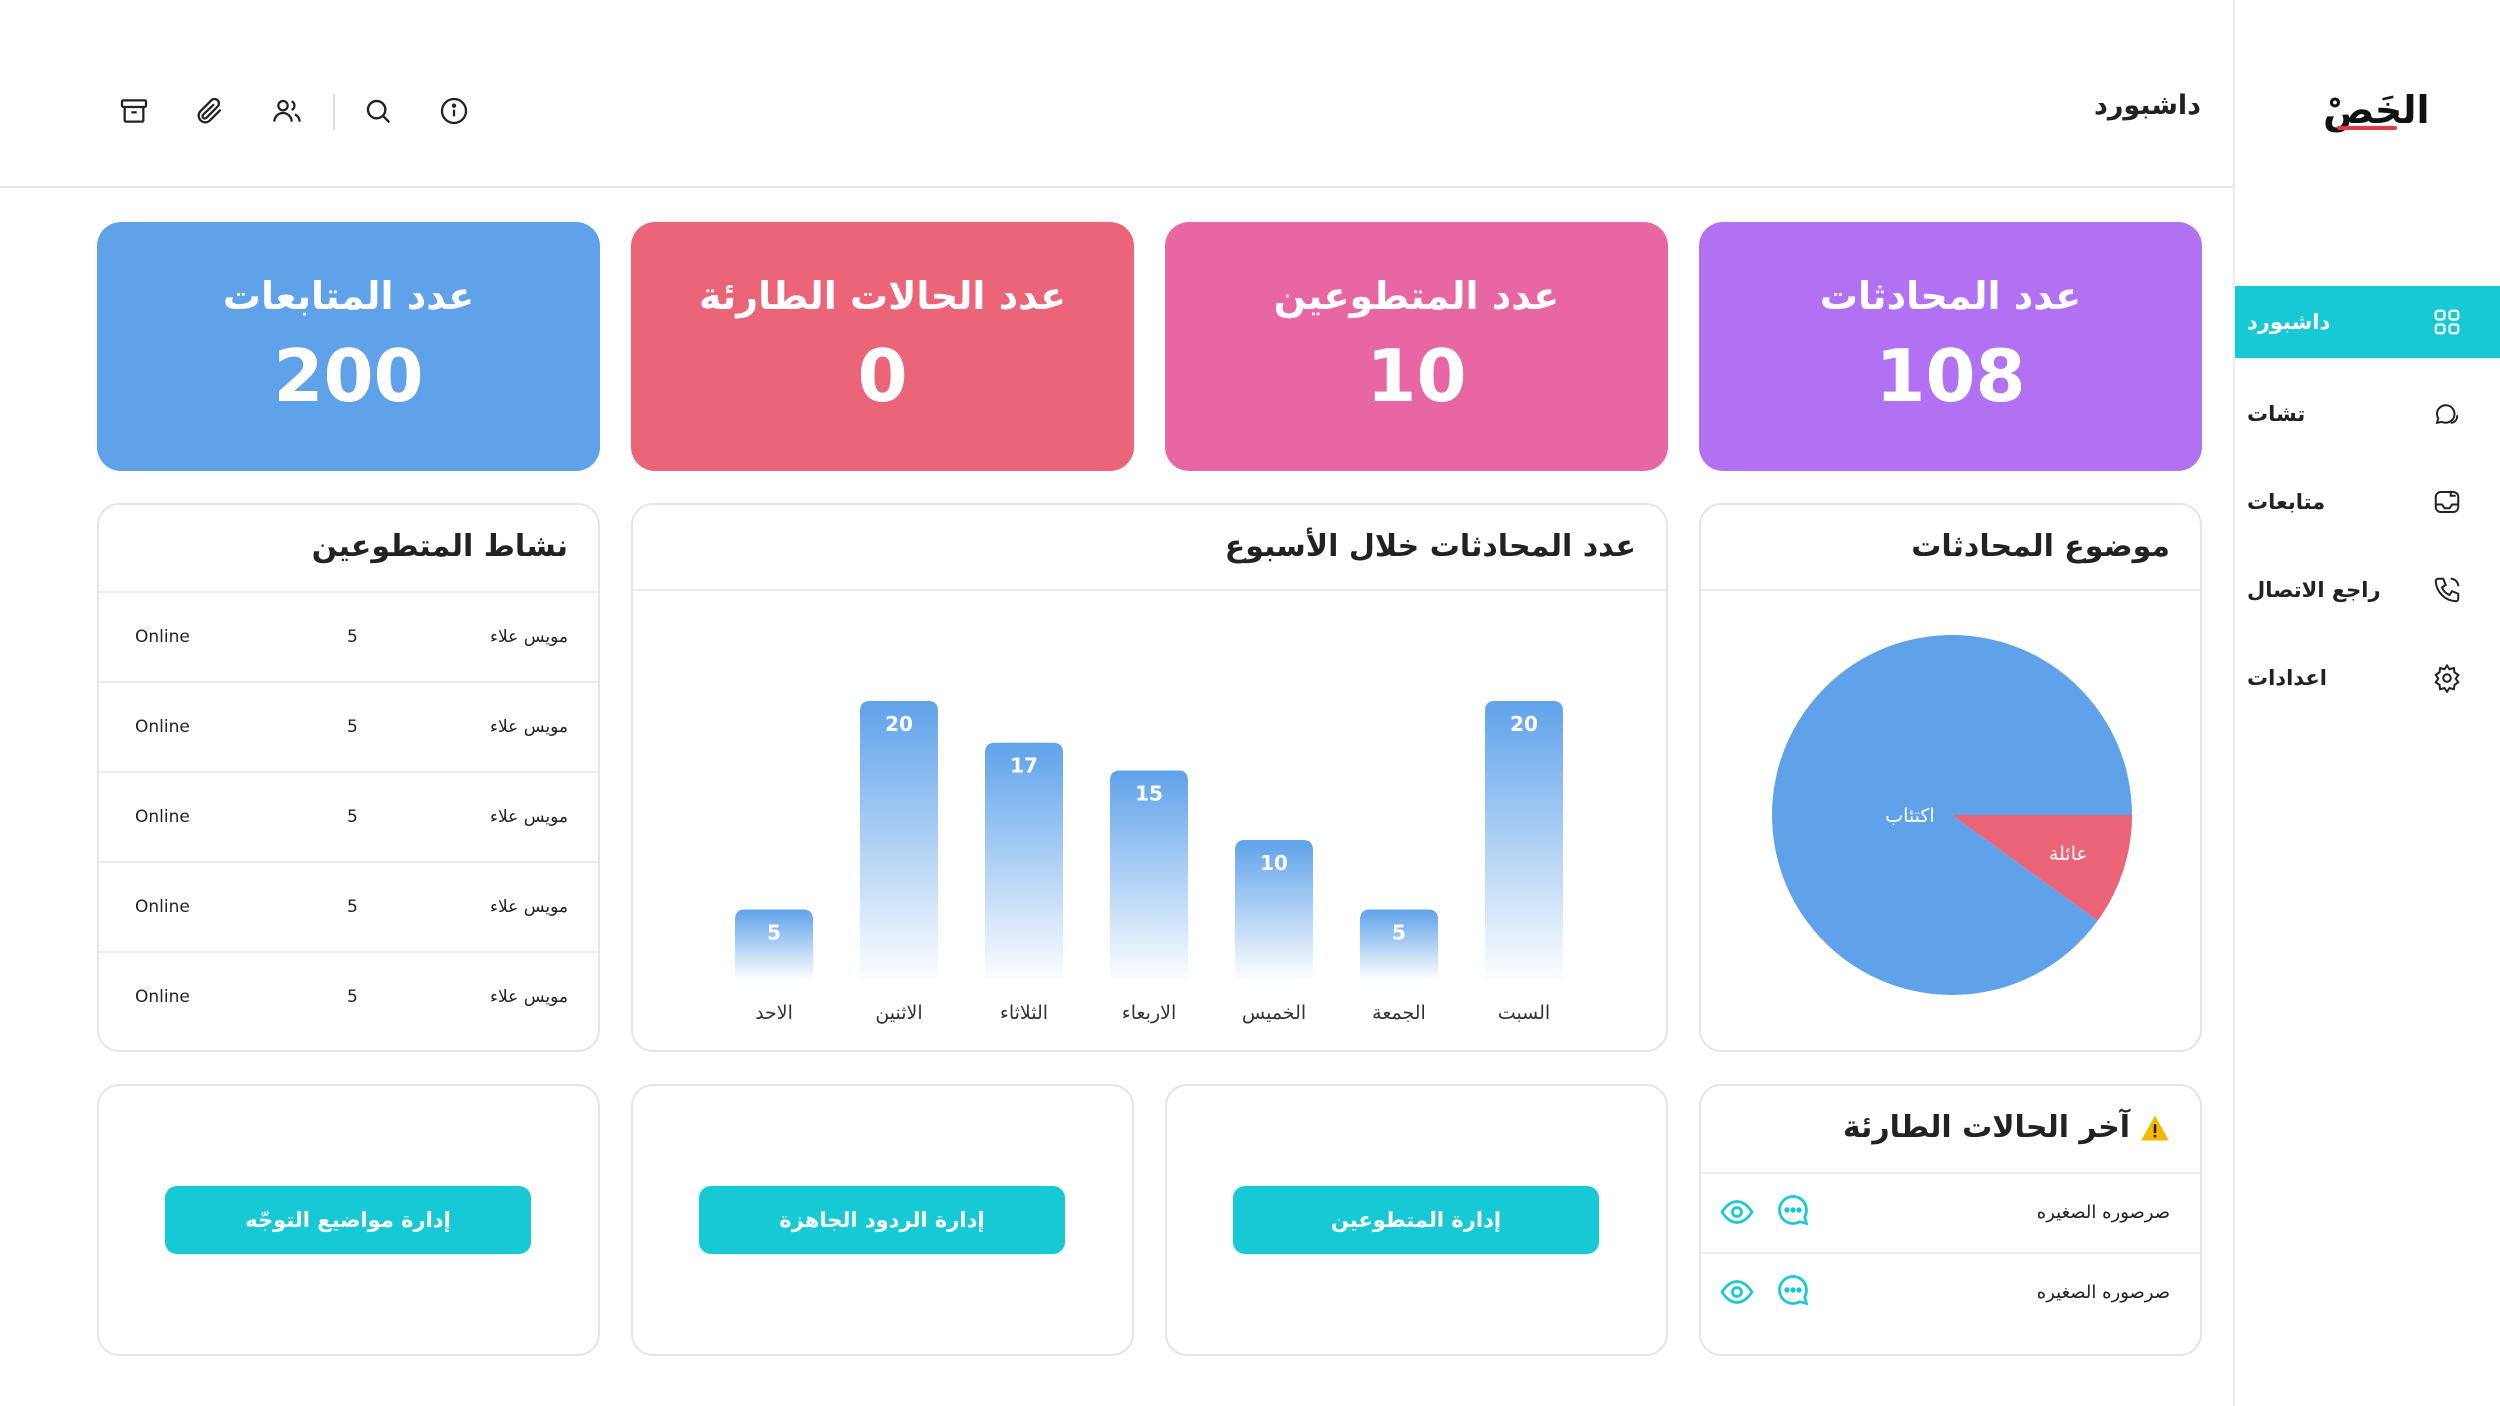  What do you see at coordinates (1416, 296) in the screenshot?
I see `stat-label: عدد المتطوعين` at bounding box center [1416, 296].